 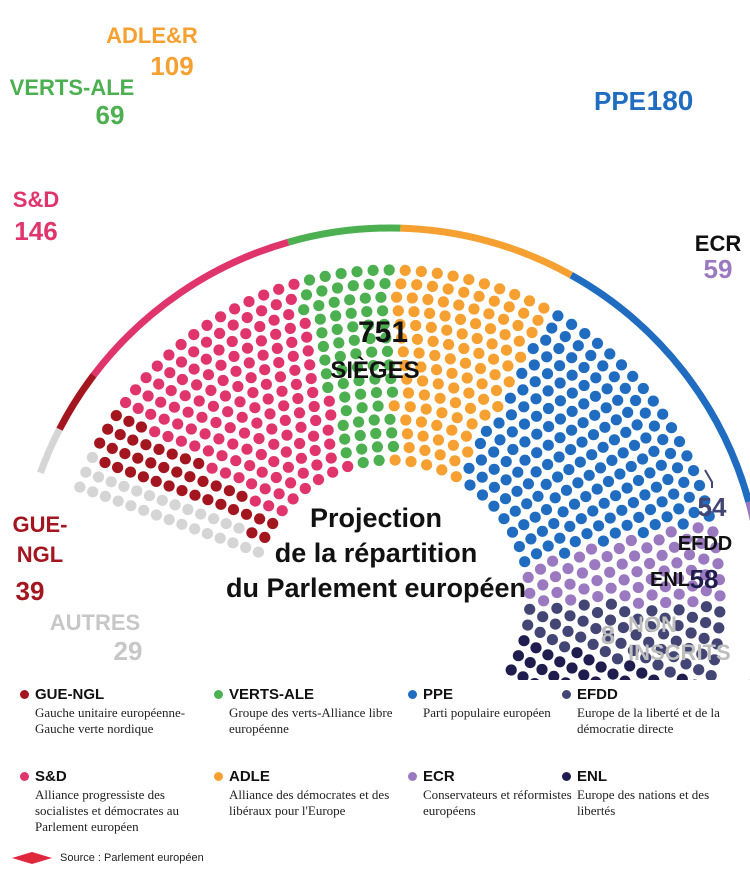 What do you see at coordinates (32, 858) in the screenshot?
I see `source-diamond-icon` at bounding box center [32, 858].